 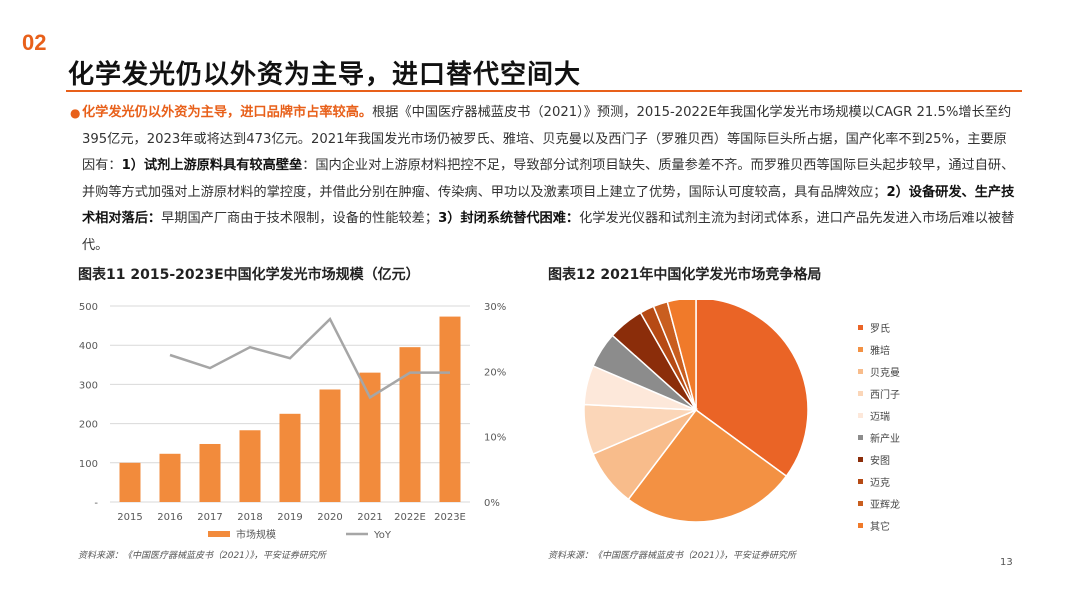 What do you see at coordinates (96, 503) in the screenshot?
I see `y-left-tick-label: -` at bounding box center [96, 503].